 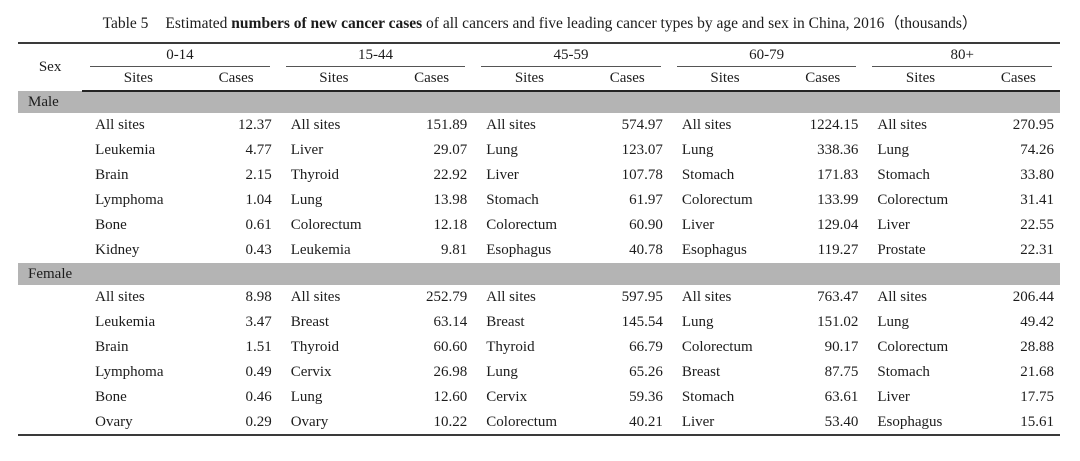 I want to click on cases-cell: 12.18, so click(x=450, y=225).